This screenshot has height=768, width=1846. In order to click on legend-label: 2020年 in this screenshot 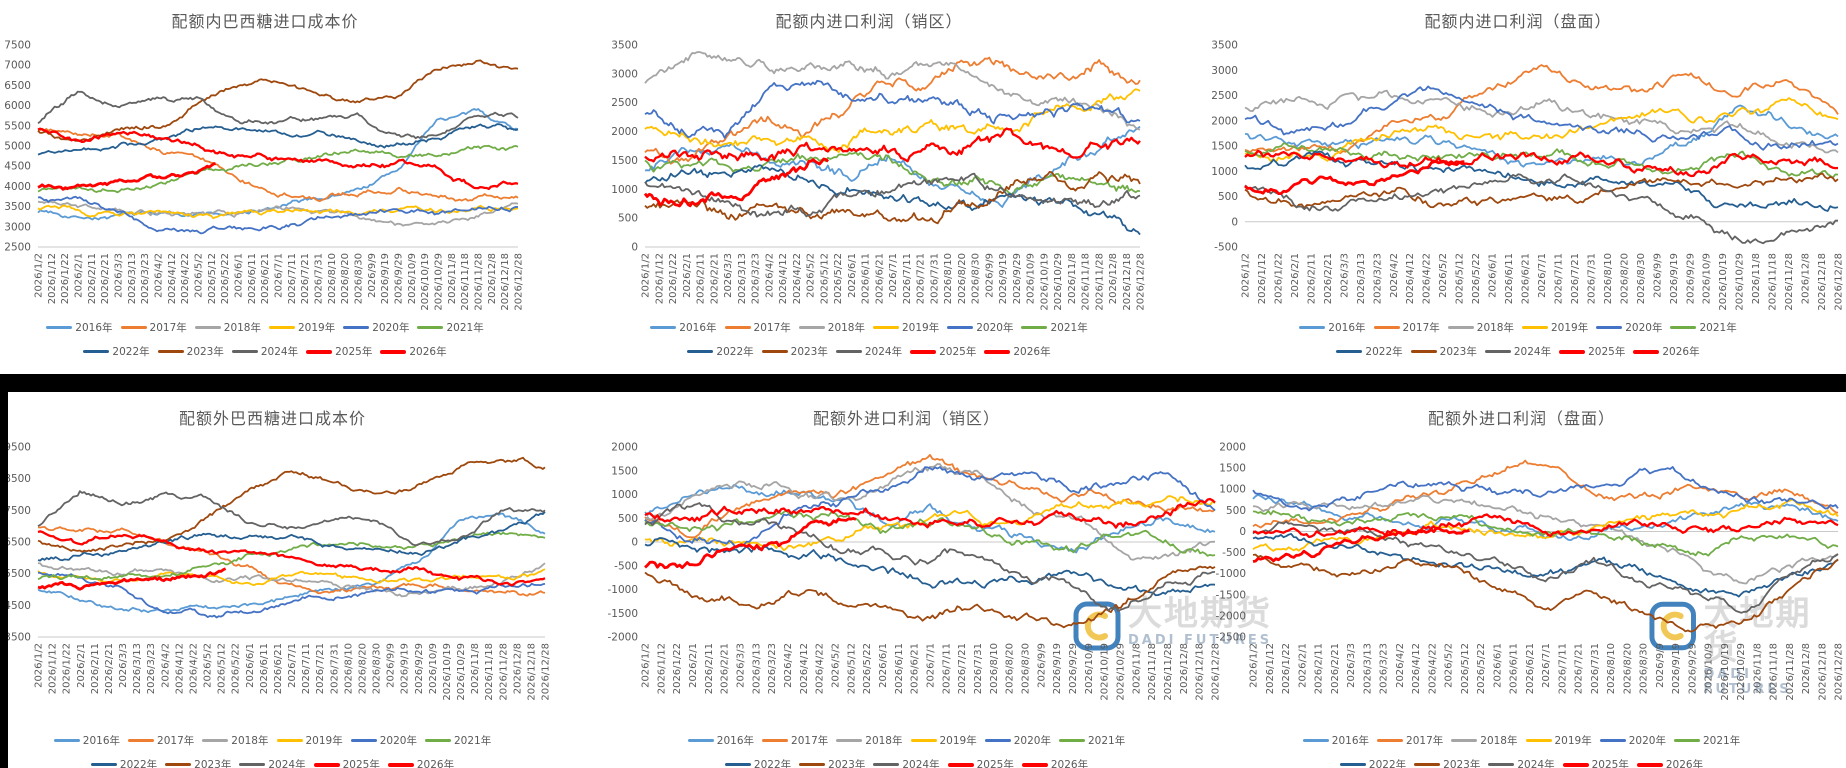, I will do `click(1644, 328)`.